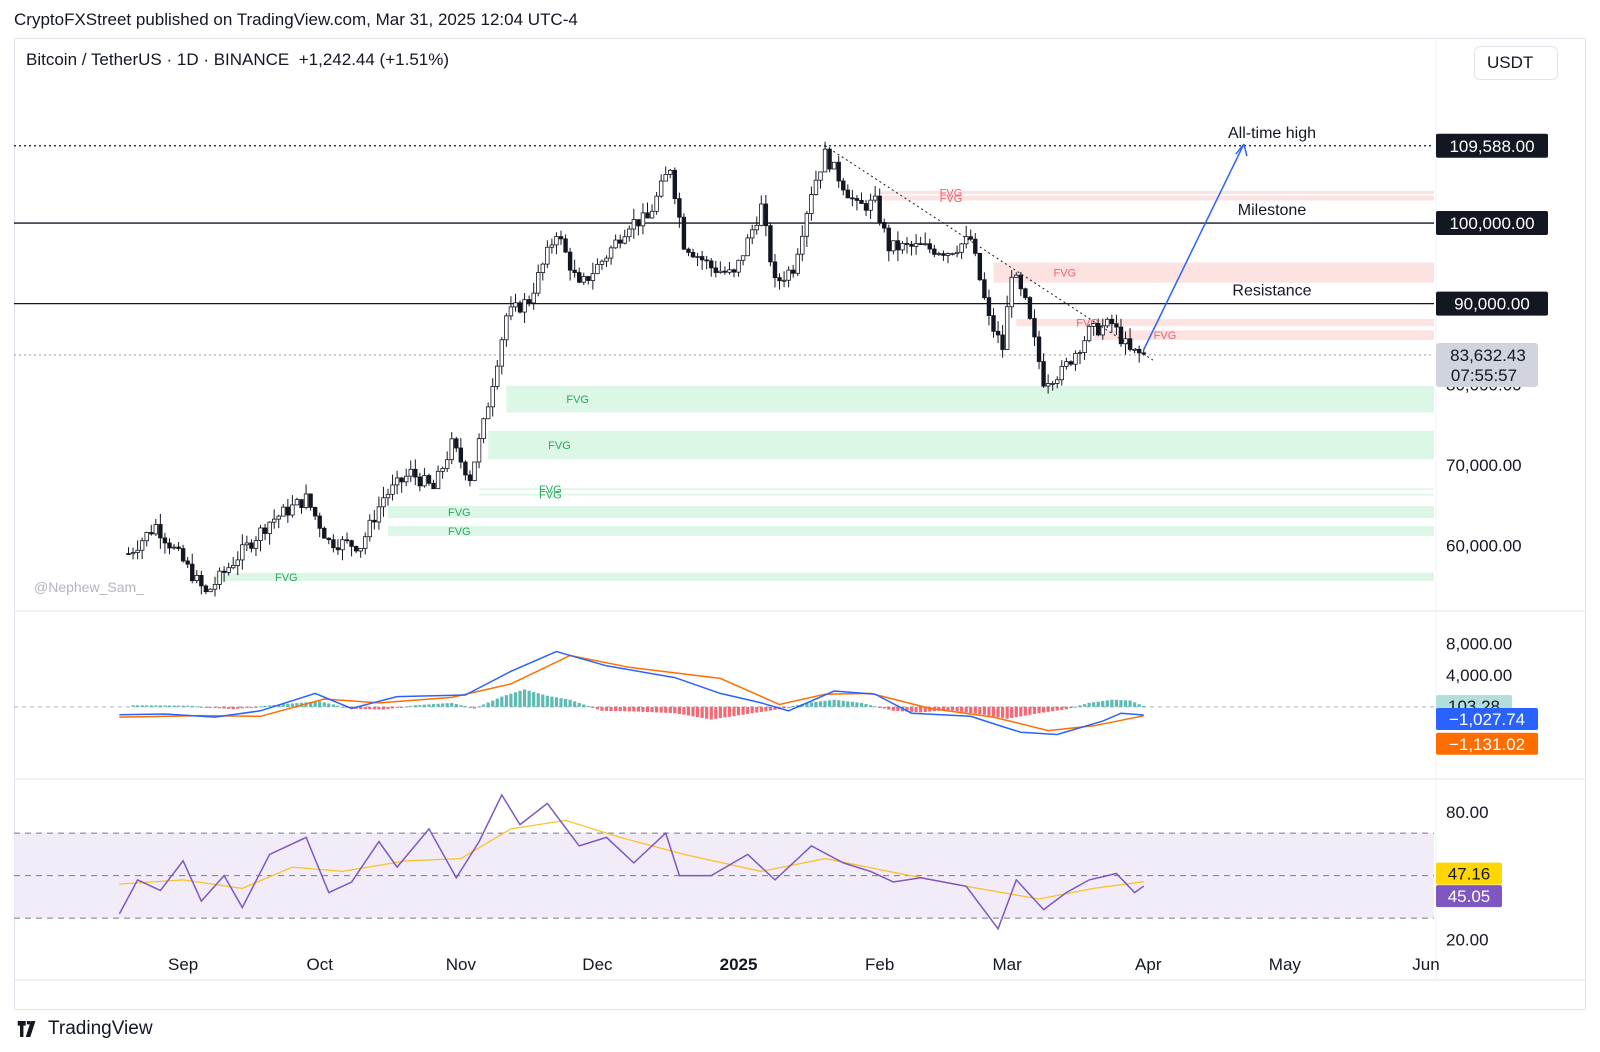 The width and height of the screenshot is (1600, 1052). Describe the element at coordinates (89, 587) in the screenshot. I see `watermark-label: @Nephew_Sam_` at that location.